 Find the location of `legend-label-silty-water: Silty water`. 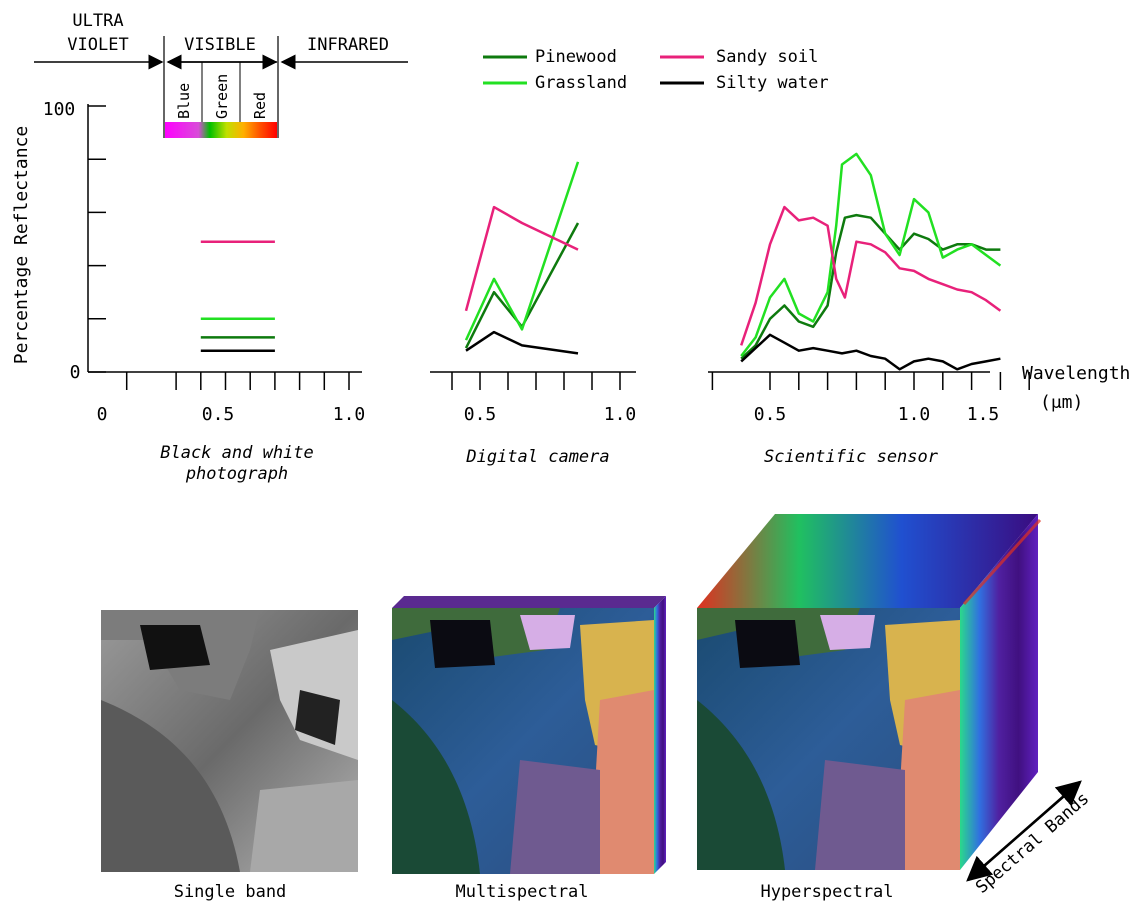

legend-label-silty-water: Silty water is located at coordinates (772, 83).